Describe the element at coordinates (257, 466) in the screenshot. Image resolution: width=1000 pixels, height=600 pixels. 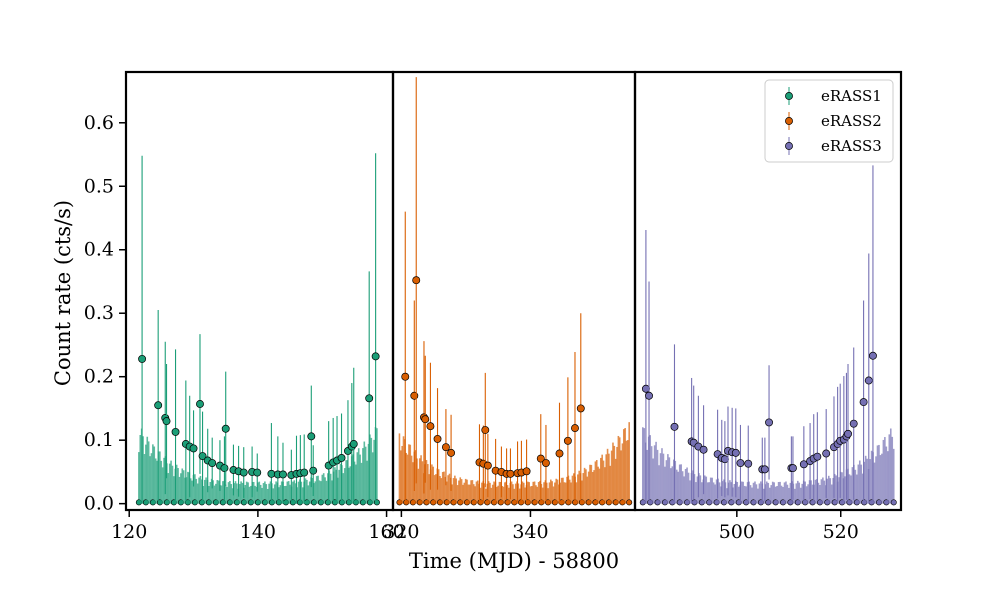
I see `error-envelope-erass1` at that location.